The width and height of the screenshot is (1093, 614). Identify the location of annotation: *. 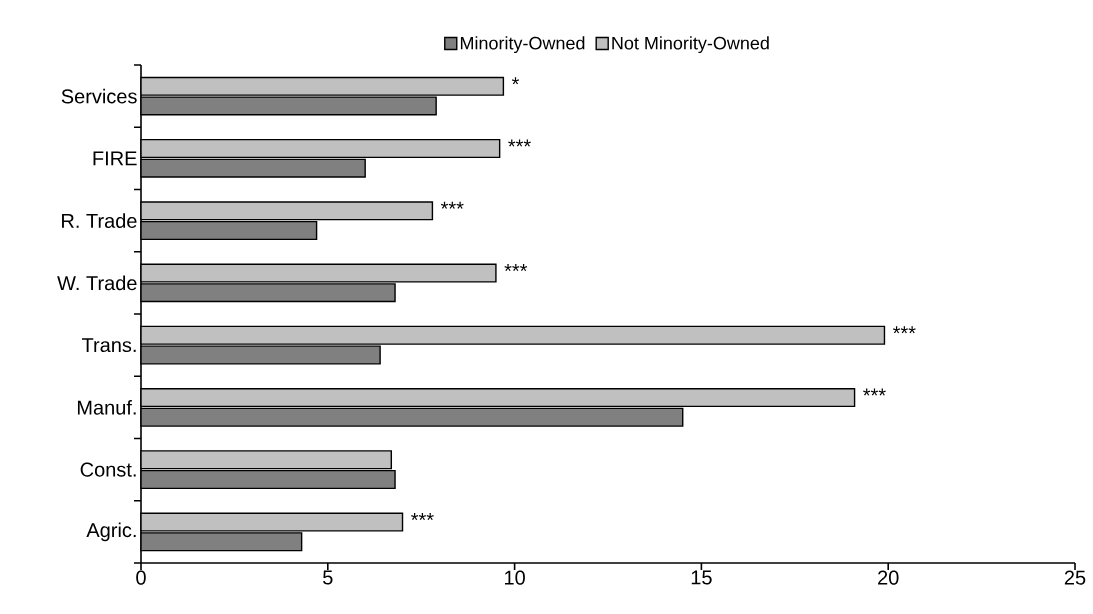
(515, 81).